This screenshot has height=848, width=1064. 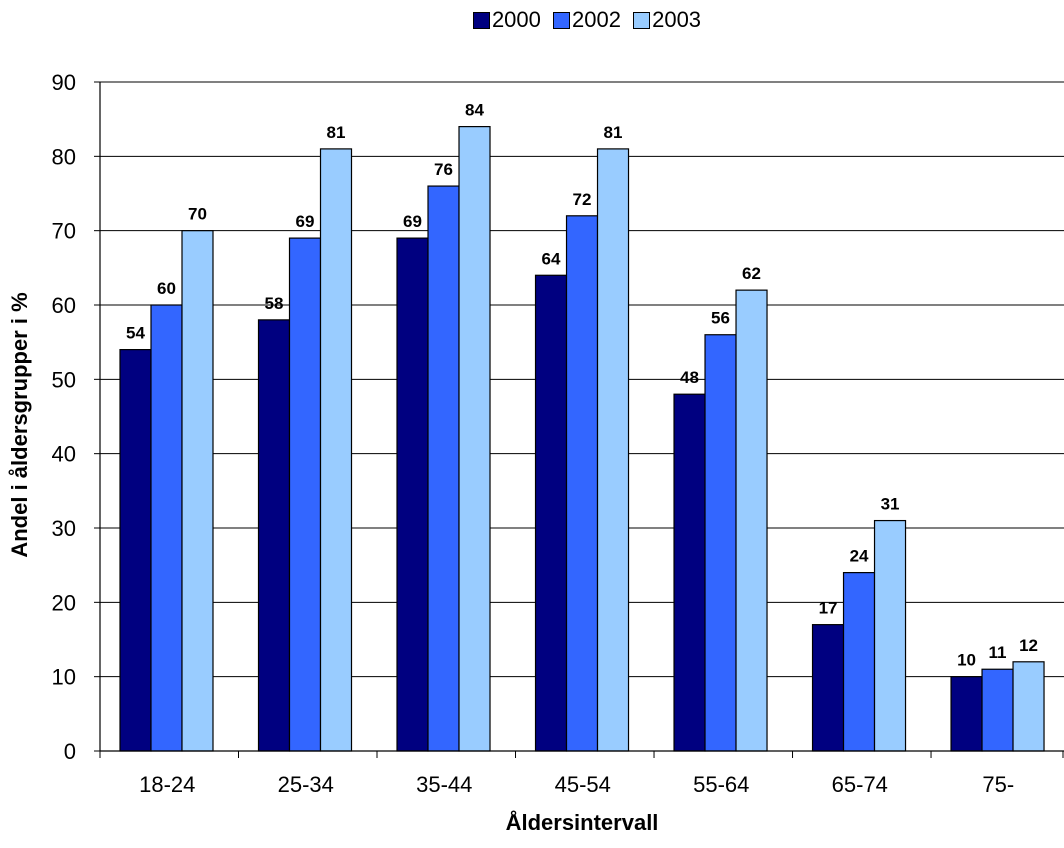 What do you see at coordinates (677, 19) in the screenshot?
I see `legend-label-2003: 2003` at bounding box center [677, 19].